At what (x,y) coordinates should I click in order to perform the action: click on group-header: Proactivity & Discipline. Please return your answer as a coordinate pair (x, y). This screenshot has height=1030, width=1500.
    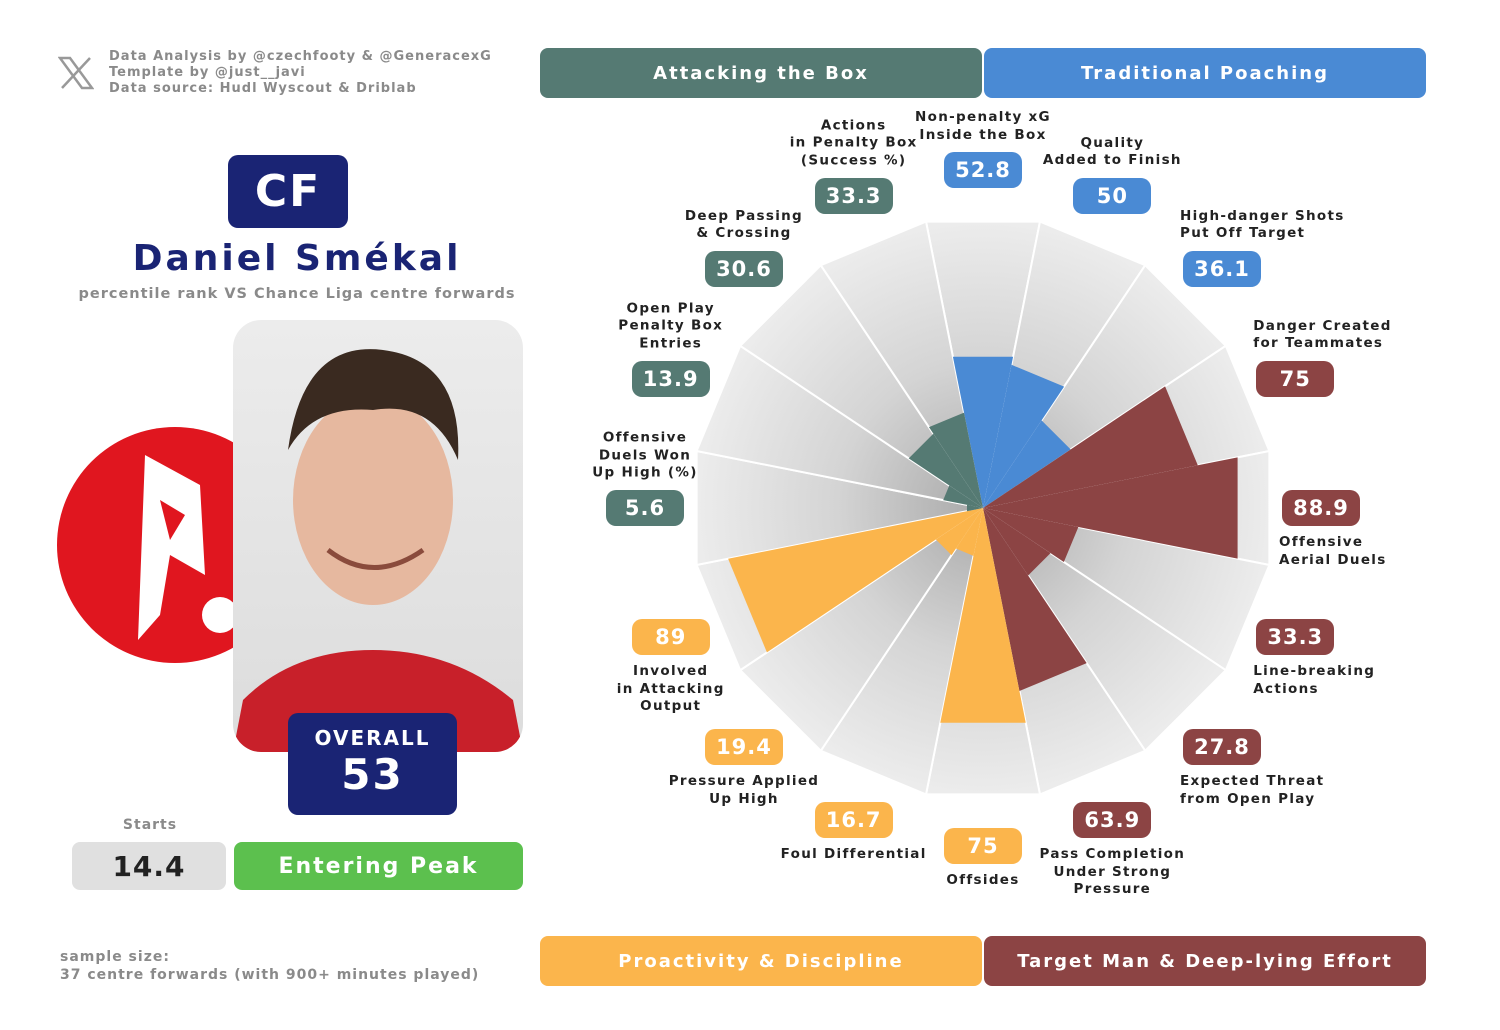
    Looking at the image, I should click on (761, 961).